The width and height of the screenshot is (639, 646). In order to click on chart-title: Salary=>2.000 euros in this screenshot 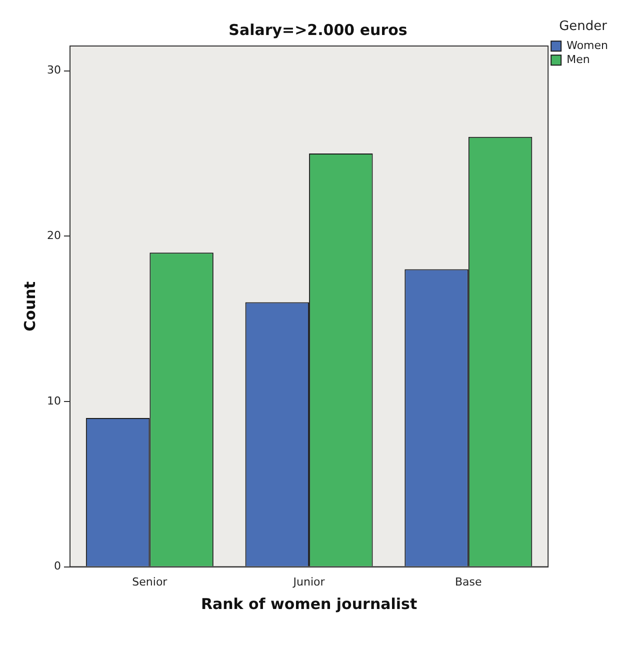, I will do `click(318, 29)`.